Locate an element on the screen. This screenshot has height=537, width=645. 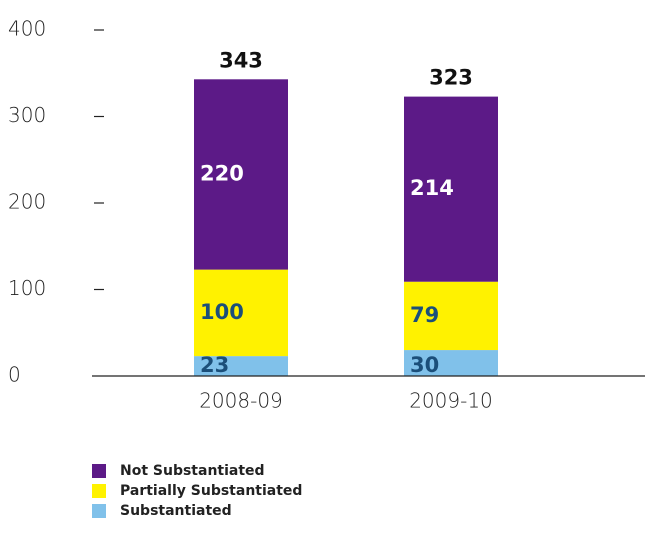
data-label: 23 is located at coordinates (214, 365).